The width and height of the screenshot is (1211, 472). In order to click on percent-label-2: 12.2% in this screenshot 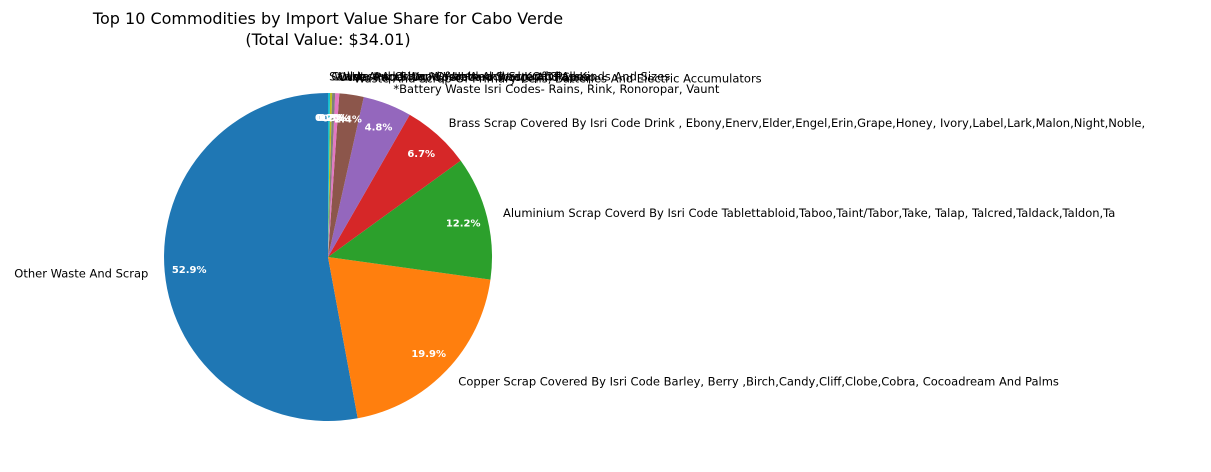, I will do `click(463, 224)`.